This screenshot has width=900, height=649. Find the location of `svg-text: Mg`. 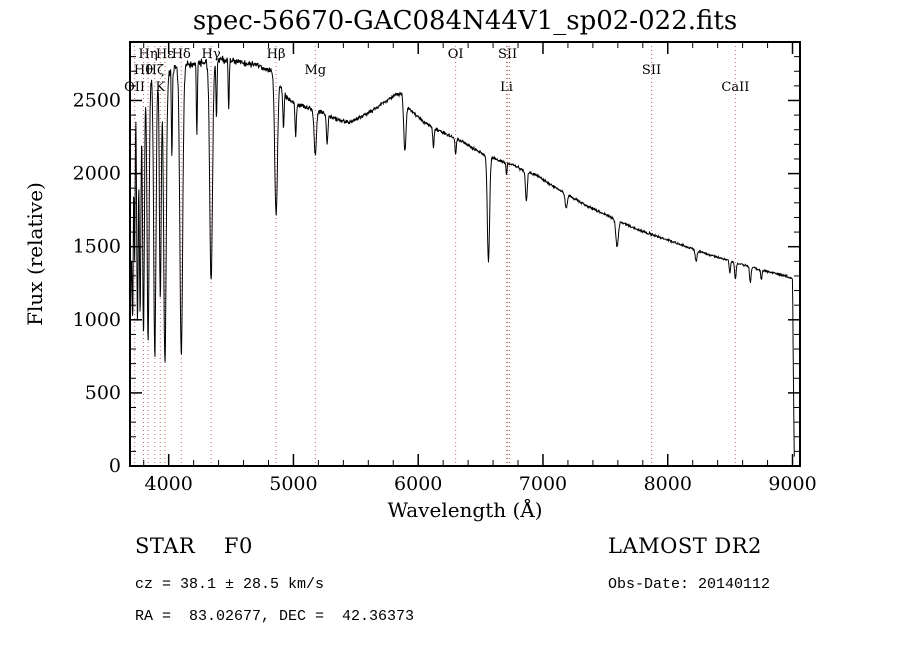

svg-text: Mg is located at coordinates (315, 70).